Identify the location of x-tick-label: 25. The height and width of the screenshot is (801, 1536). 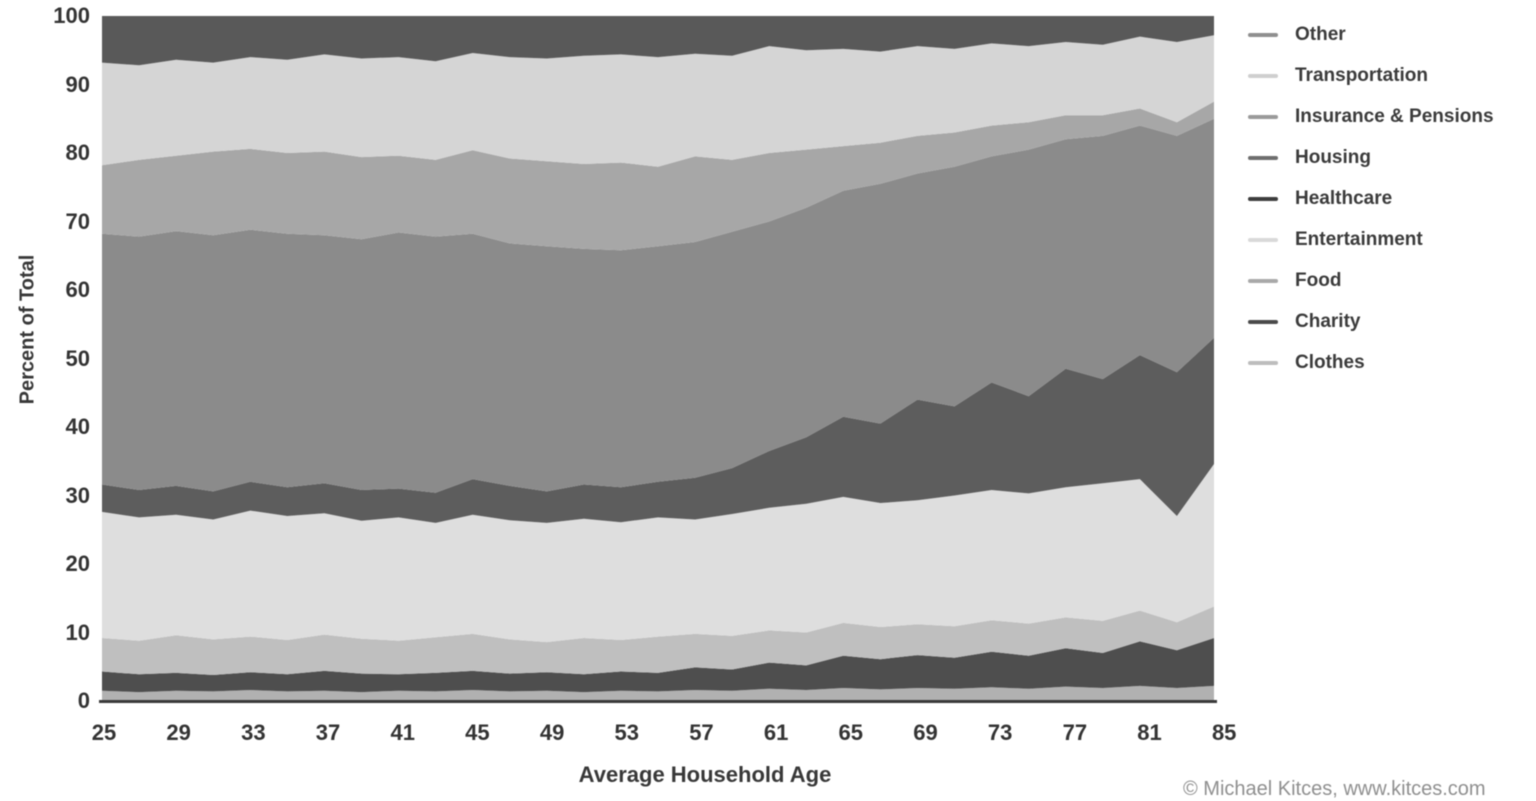
(104, 732).